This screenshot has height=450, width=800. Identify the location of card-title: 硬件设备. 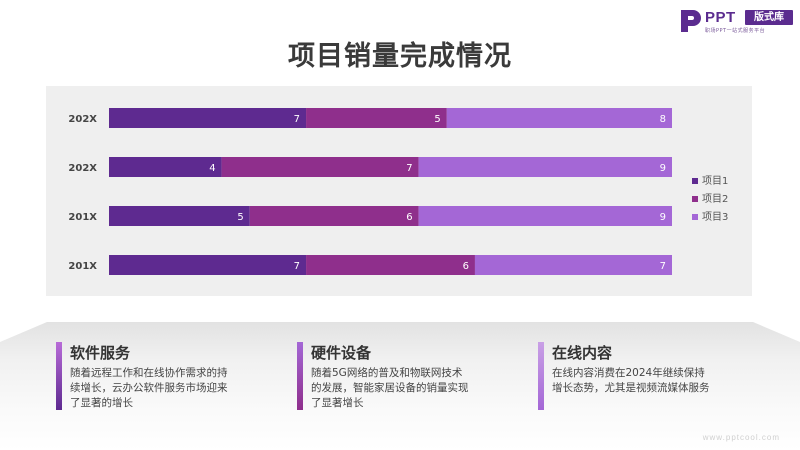
(341, 353).